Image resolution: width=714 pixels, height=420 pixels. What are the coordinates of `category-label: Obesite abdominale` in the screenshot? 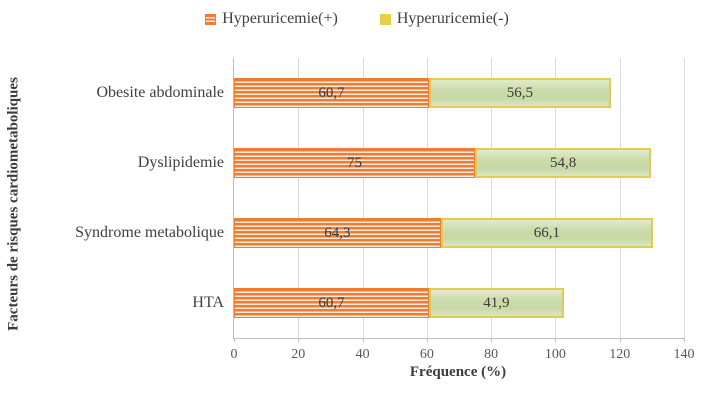 It's located at (160, 92).